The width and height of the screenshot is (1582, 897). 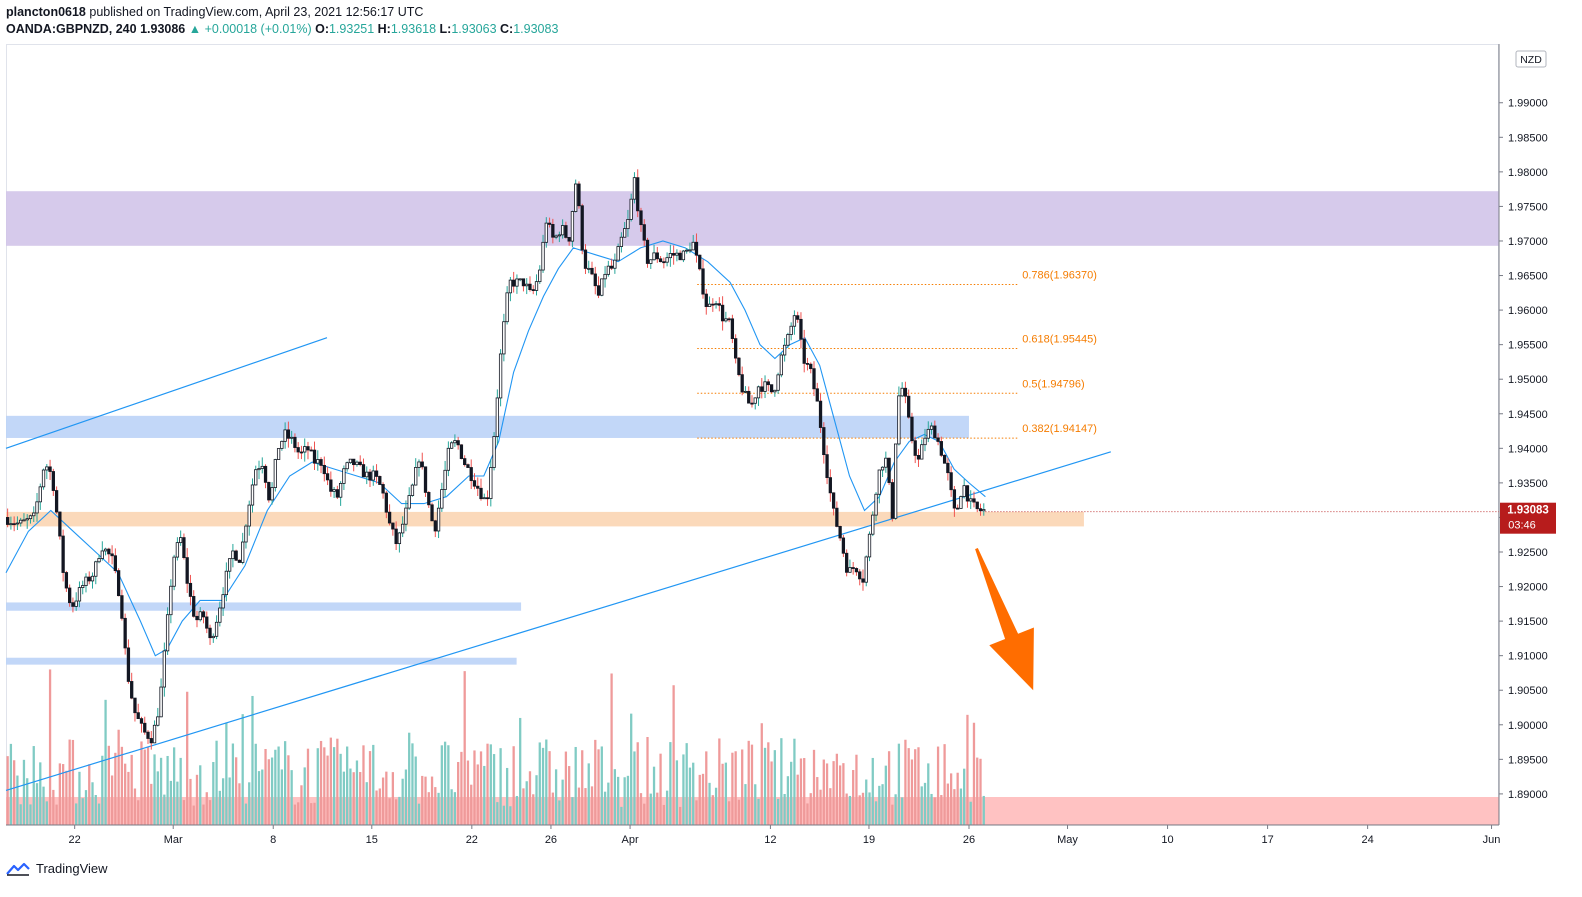 I want to click on currency-badge: NZD, so click(x=1531, y=60).